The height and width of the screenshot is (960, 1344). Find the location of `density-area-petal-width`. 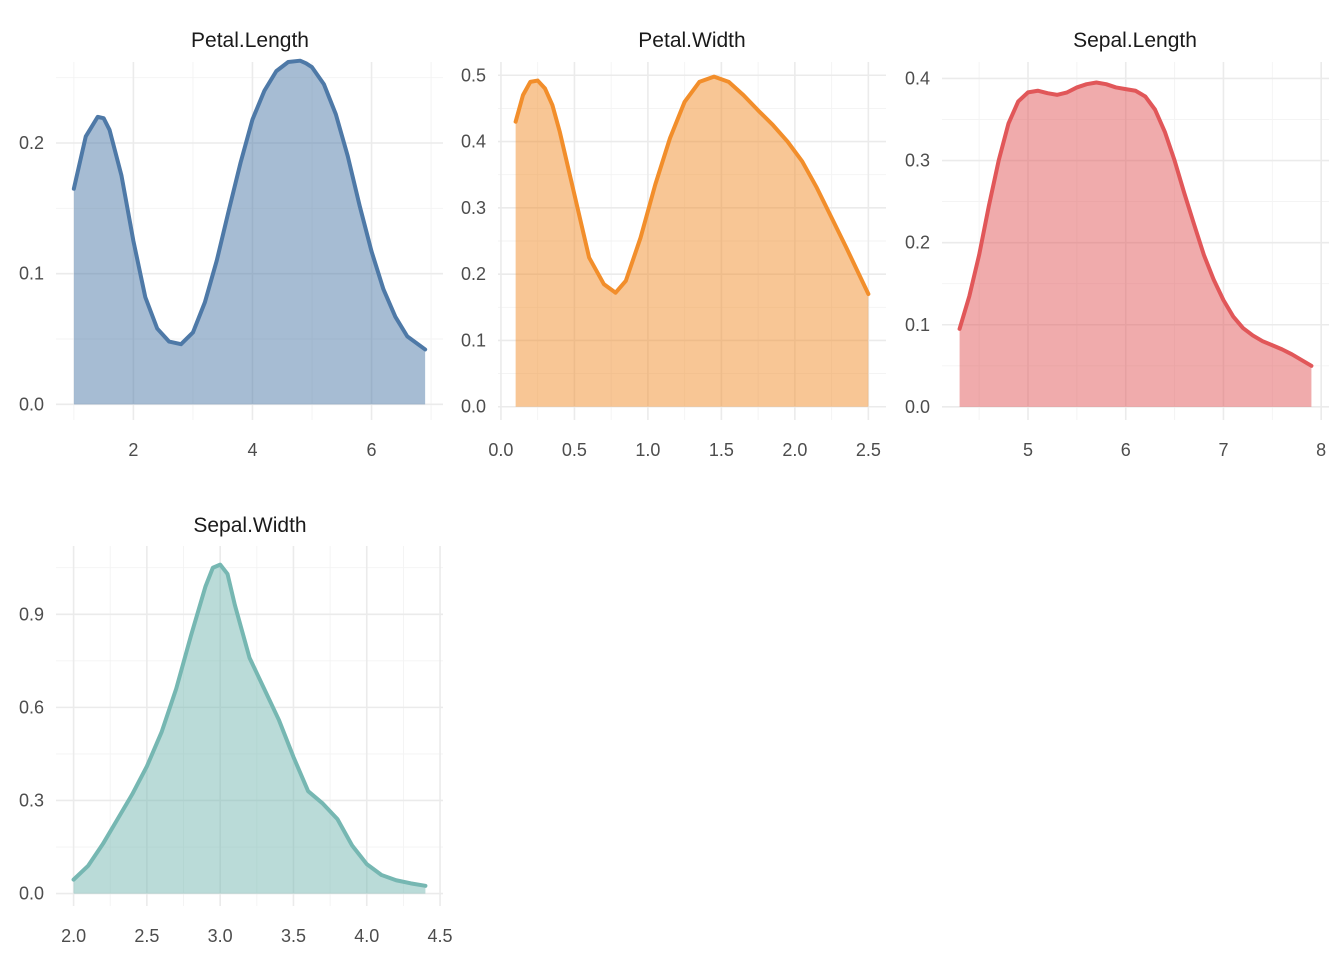

density-area-petal-width is located at coordinates (692, 241).